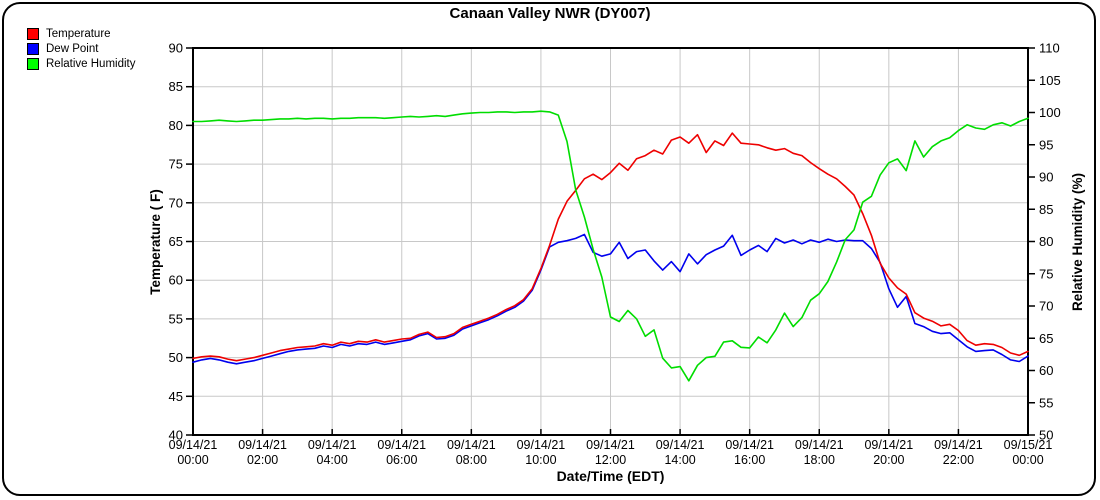 The image size is (1100, 500). Describe the element at coordinates (33, 48) in the screenshot. I see `dew-point-swatch-icon` at that location.